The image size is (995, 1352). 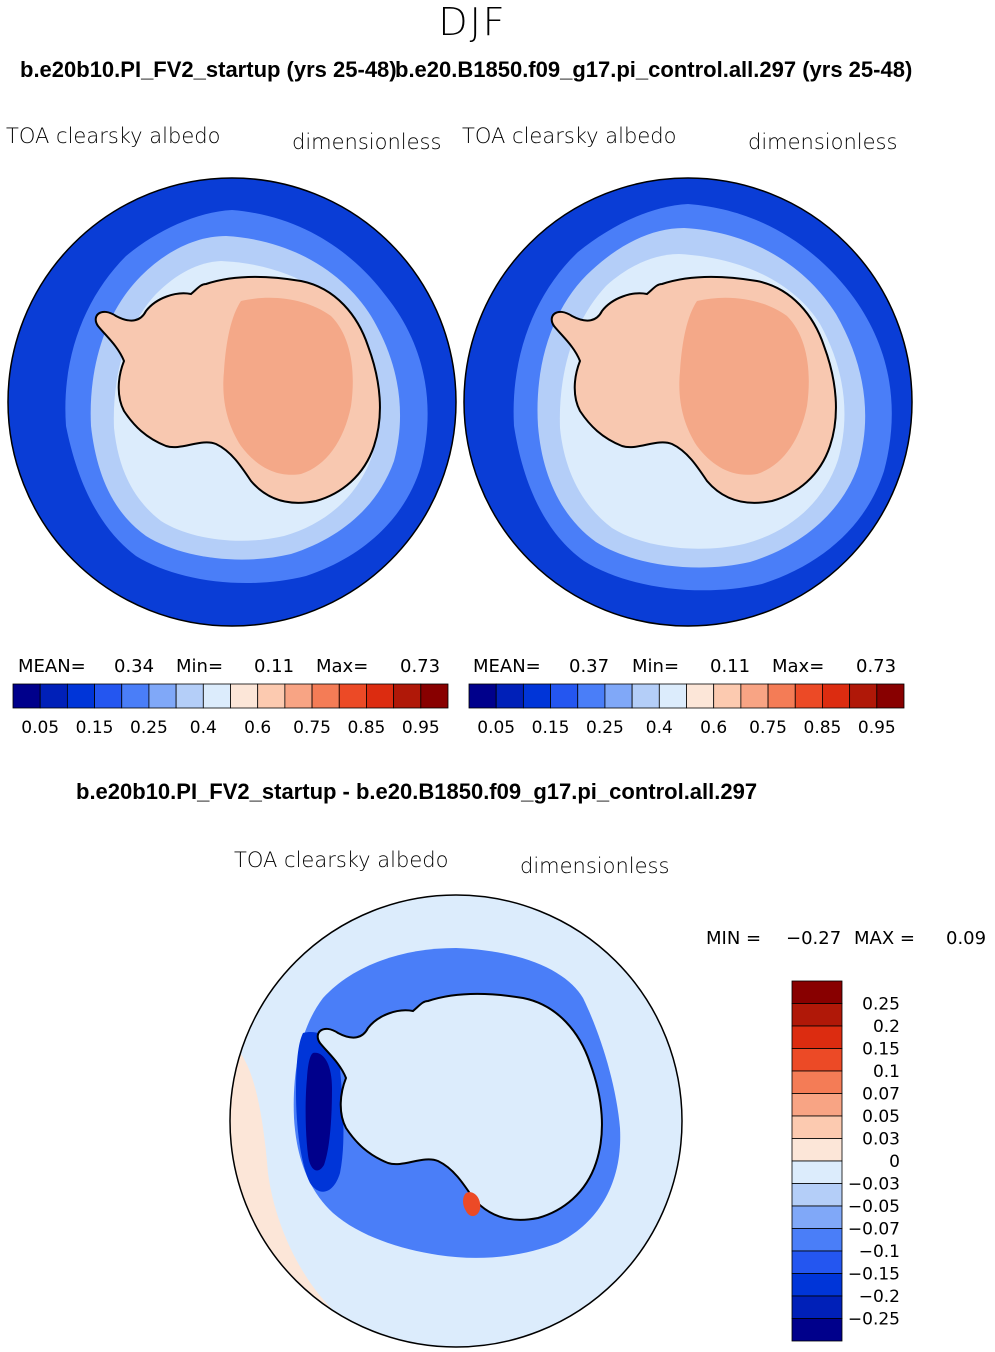 What do you see at coordinates (823, 728) in the screenshot?
I see `run2-colorbar-tick: 0.85` at bounding box center [823, 728].